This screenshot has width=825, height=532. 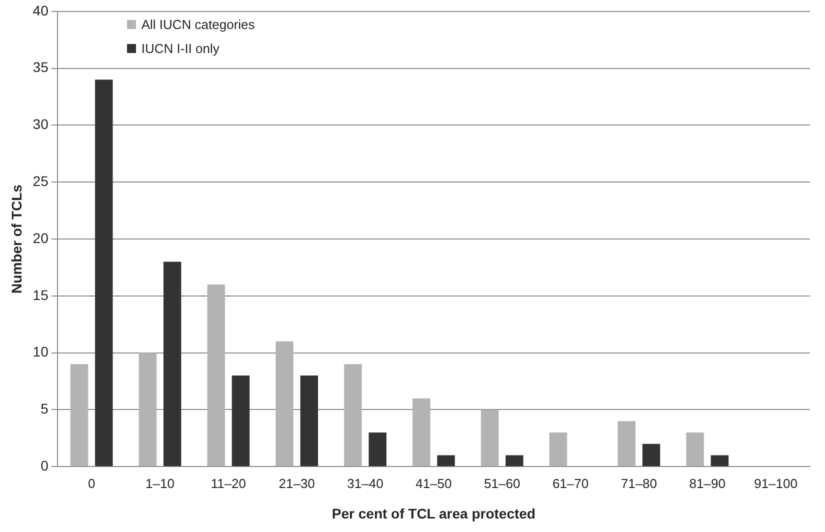 I want to click on x-tick-label: 61–70, so click(x=570, y=483).